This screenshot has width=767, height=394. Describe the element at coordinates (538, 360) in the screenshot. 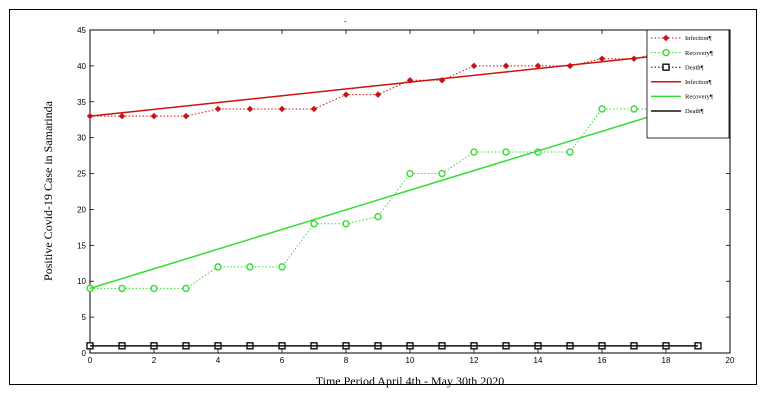

I see `x-tick-label: 14` at that location.